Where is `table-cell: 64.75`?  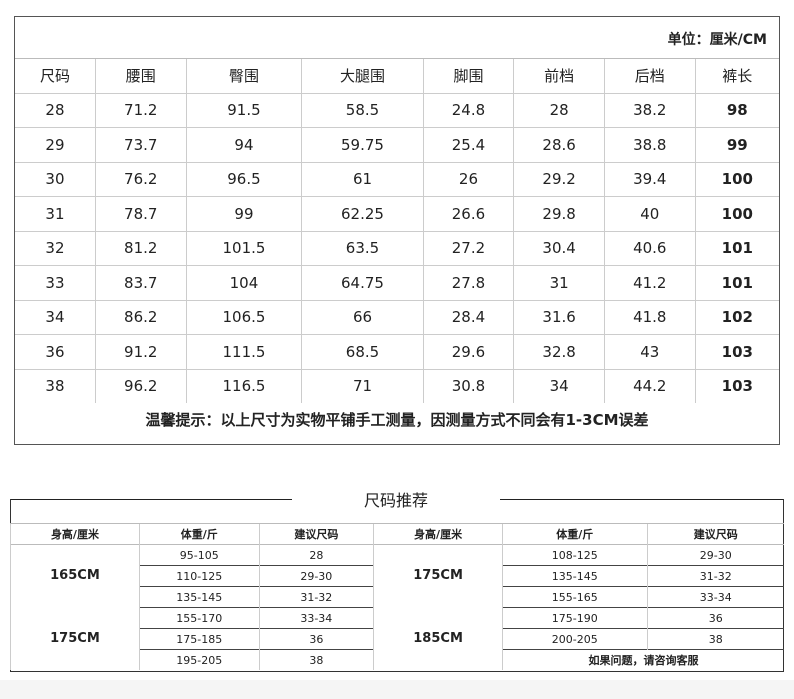 table-cell: 64.75 is located at coordinates (362, 282).